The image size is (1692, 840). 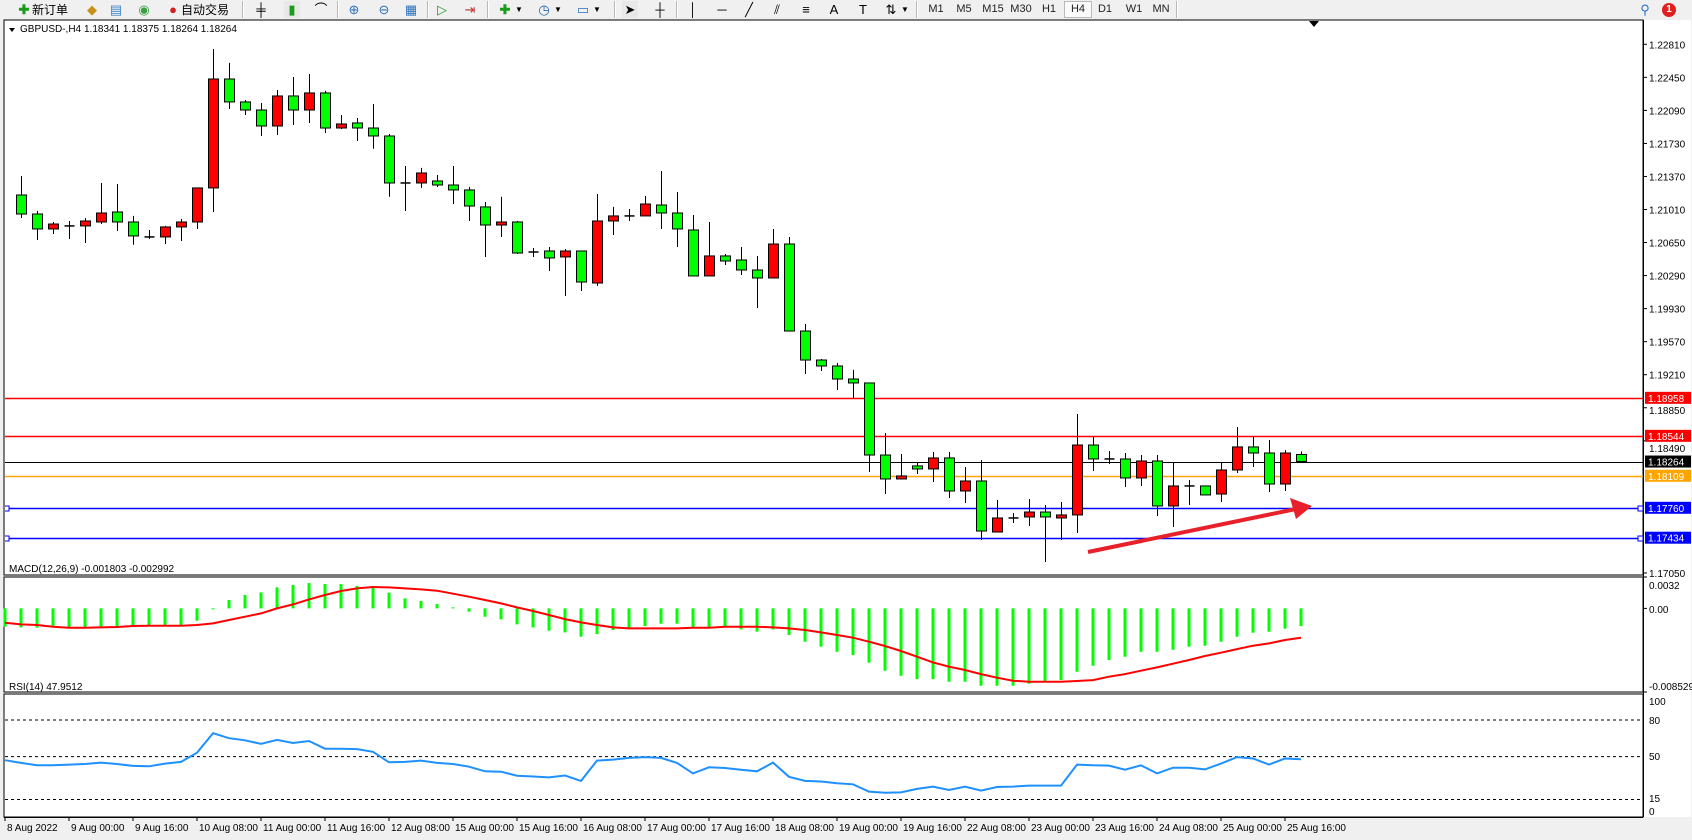 I want to click on timeframe-mn: MN, so click(x=1161, y=9).